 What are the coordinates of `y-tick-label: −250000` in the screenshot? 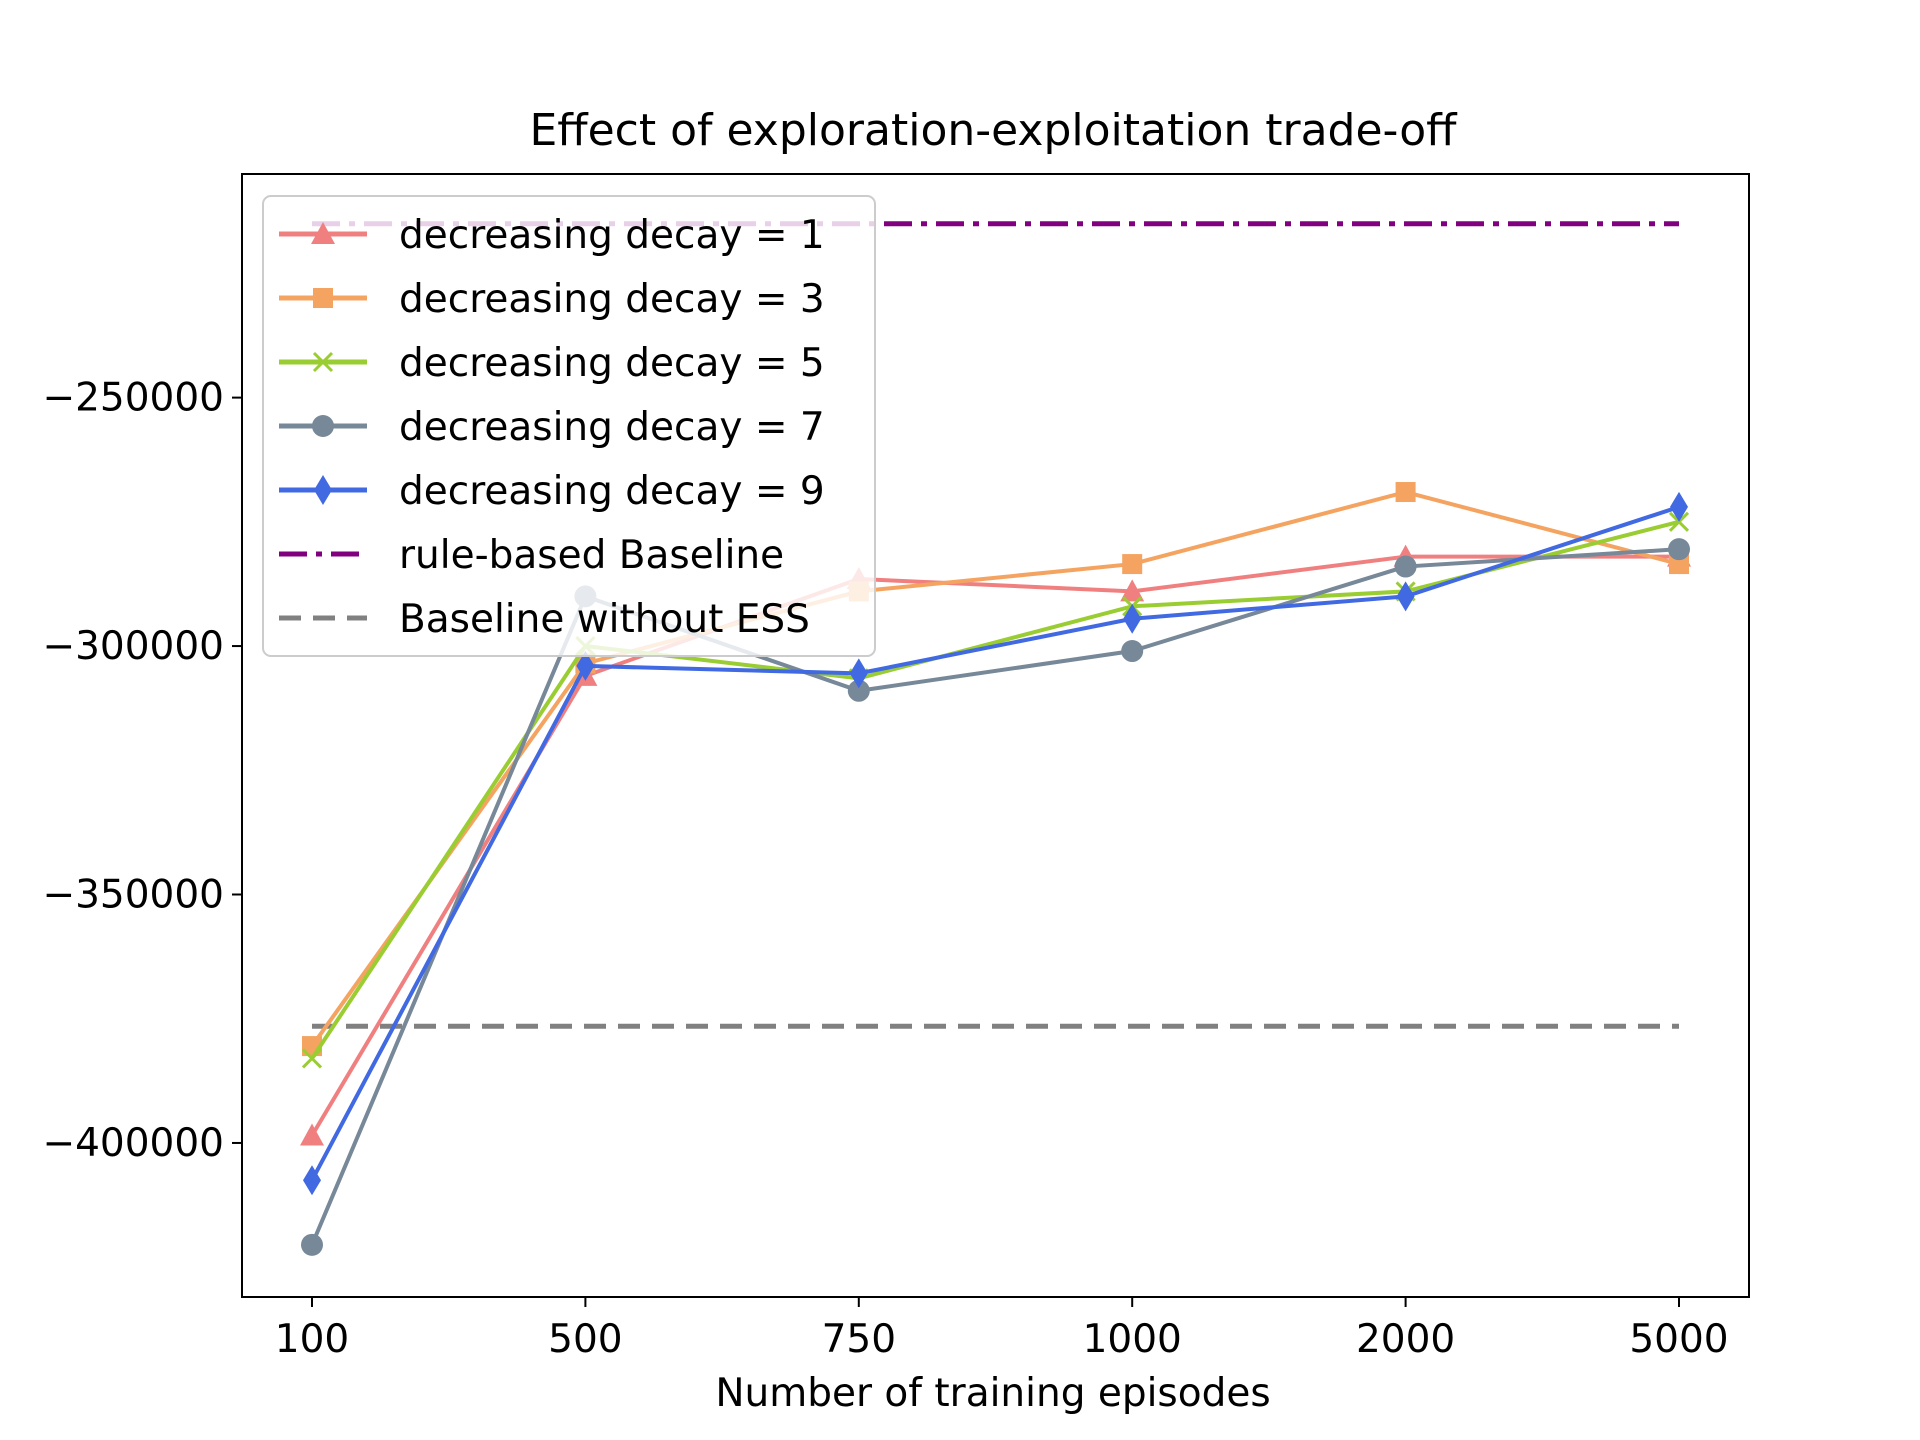 It's located at (133, 398).